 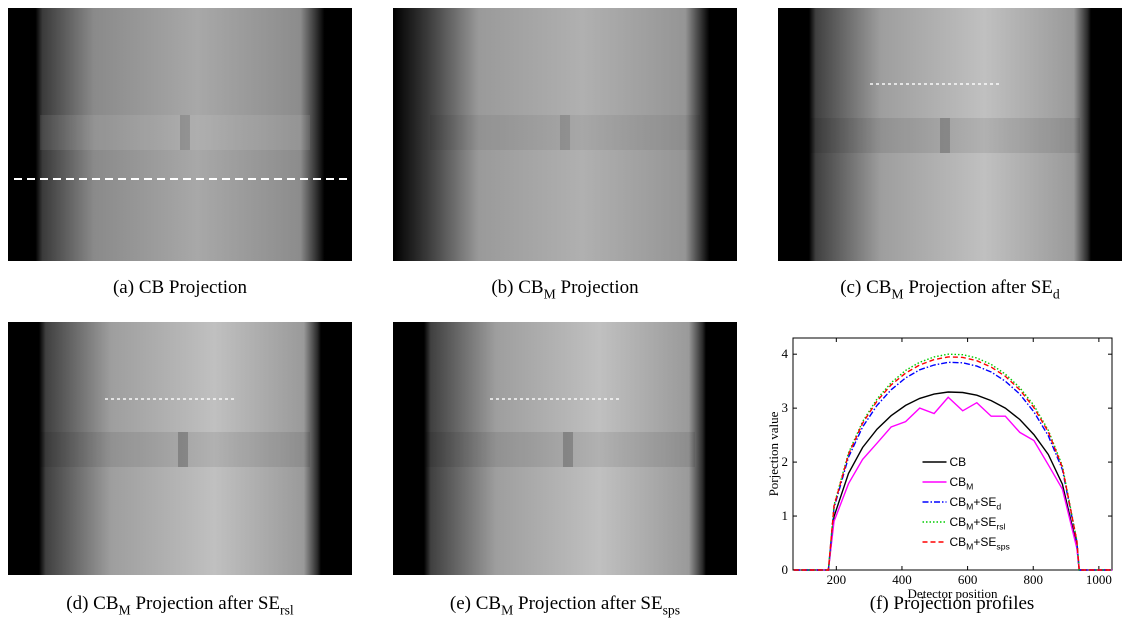 I want to click on image-c, so click(x=950, y=134).